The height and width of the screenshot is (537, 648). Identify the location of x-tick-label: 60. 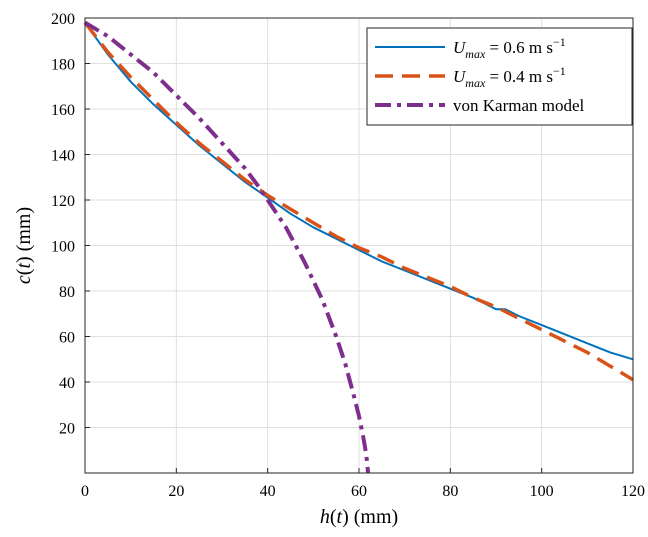
(359, 491).